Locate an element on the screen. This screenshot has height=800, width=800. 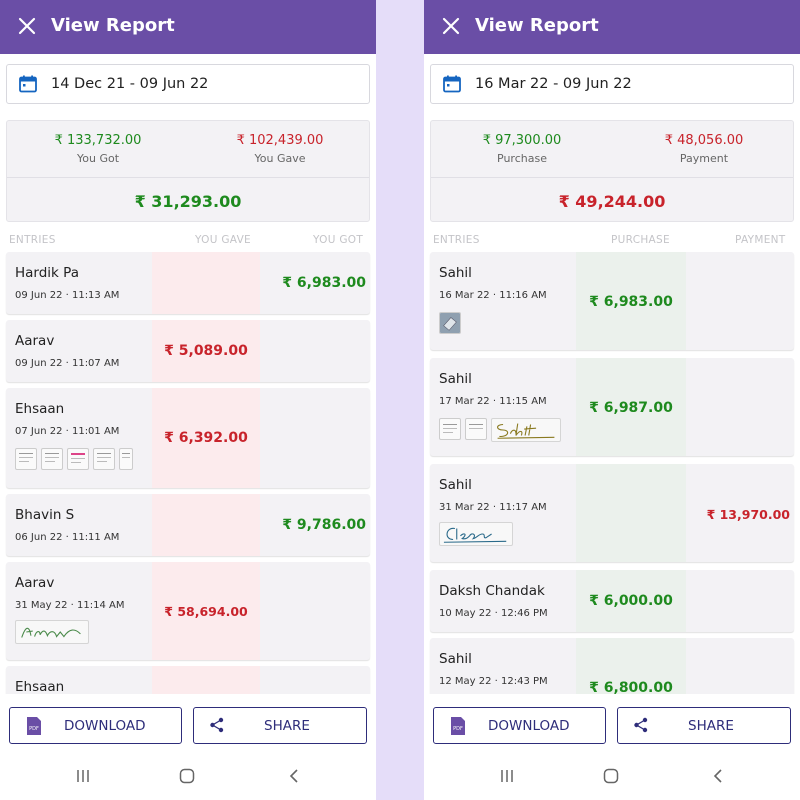
list-item: Ehsaan 07 Jun 22 · 11:01 AM ₹ 6,392.00 is located at coordinates (188, 438).